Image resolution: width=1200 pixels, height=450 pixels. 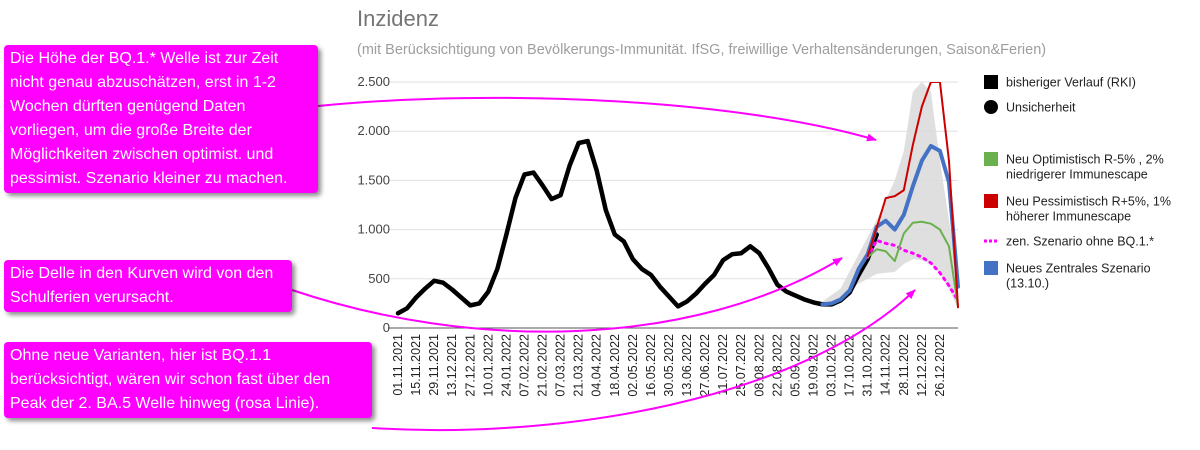 What do you see at coordinates (759, 365) in the screenshot?
I see `x-tick-label: 08.08.2022` at bounding box center [759, 365].